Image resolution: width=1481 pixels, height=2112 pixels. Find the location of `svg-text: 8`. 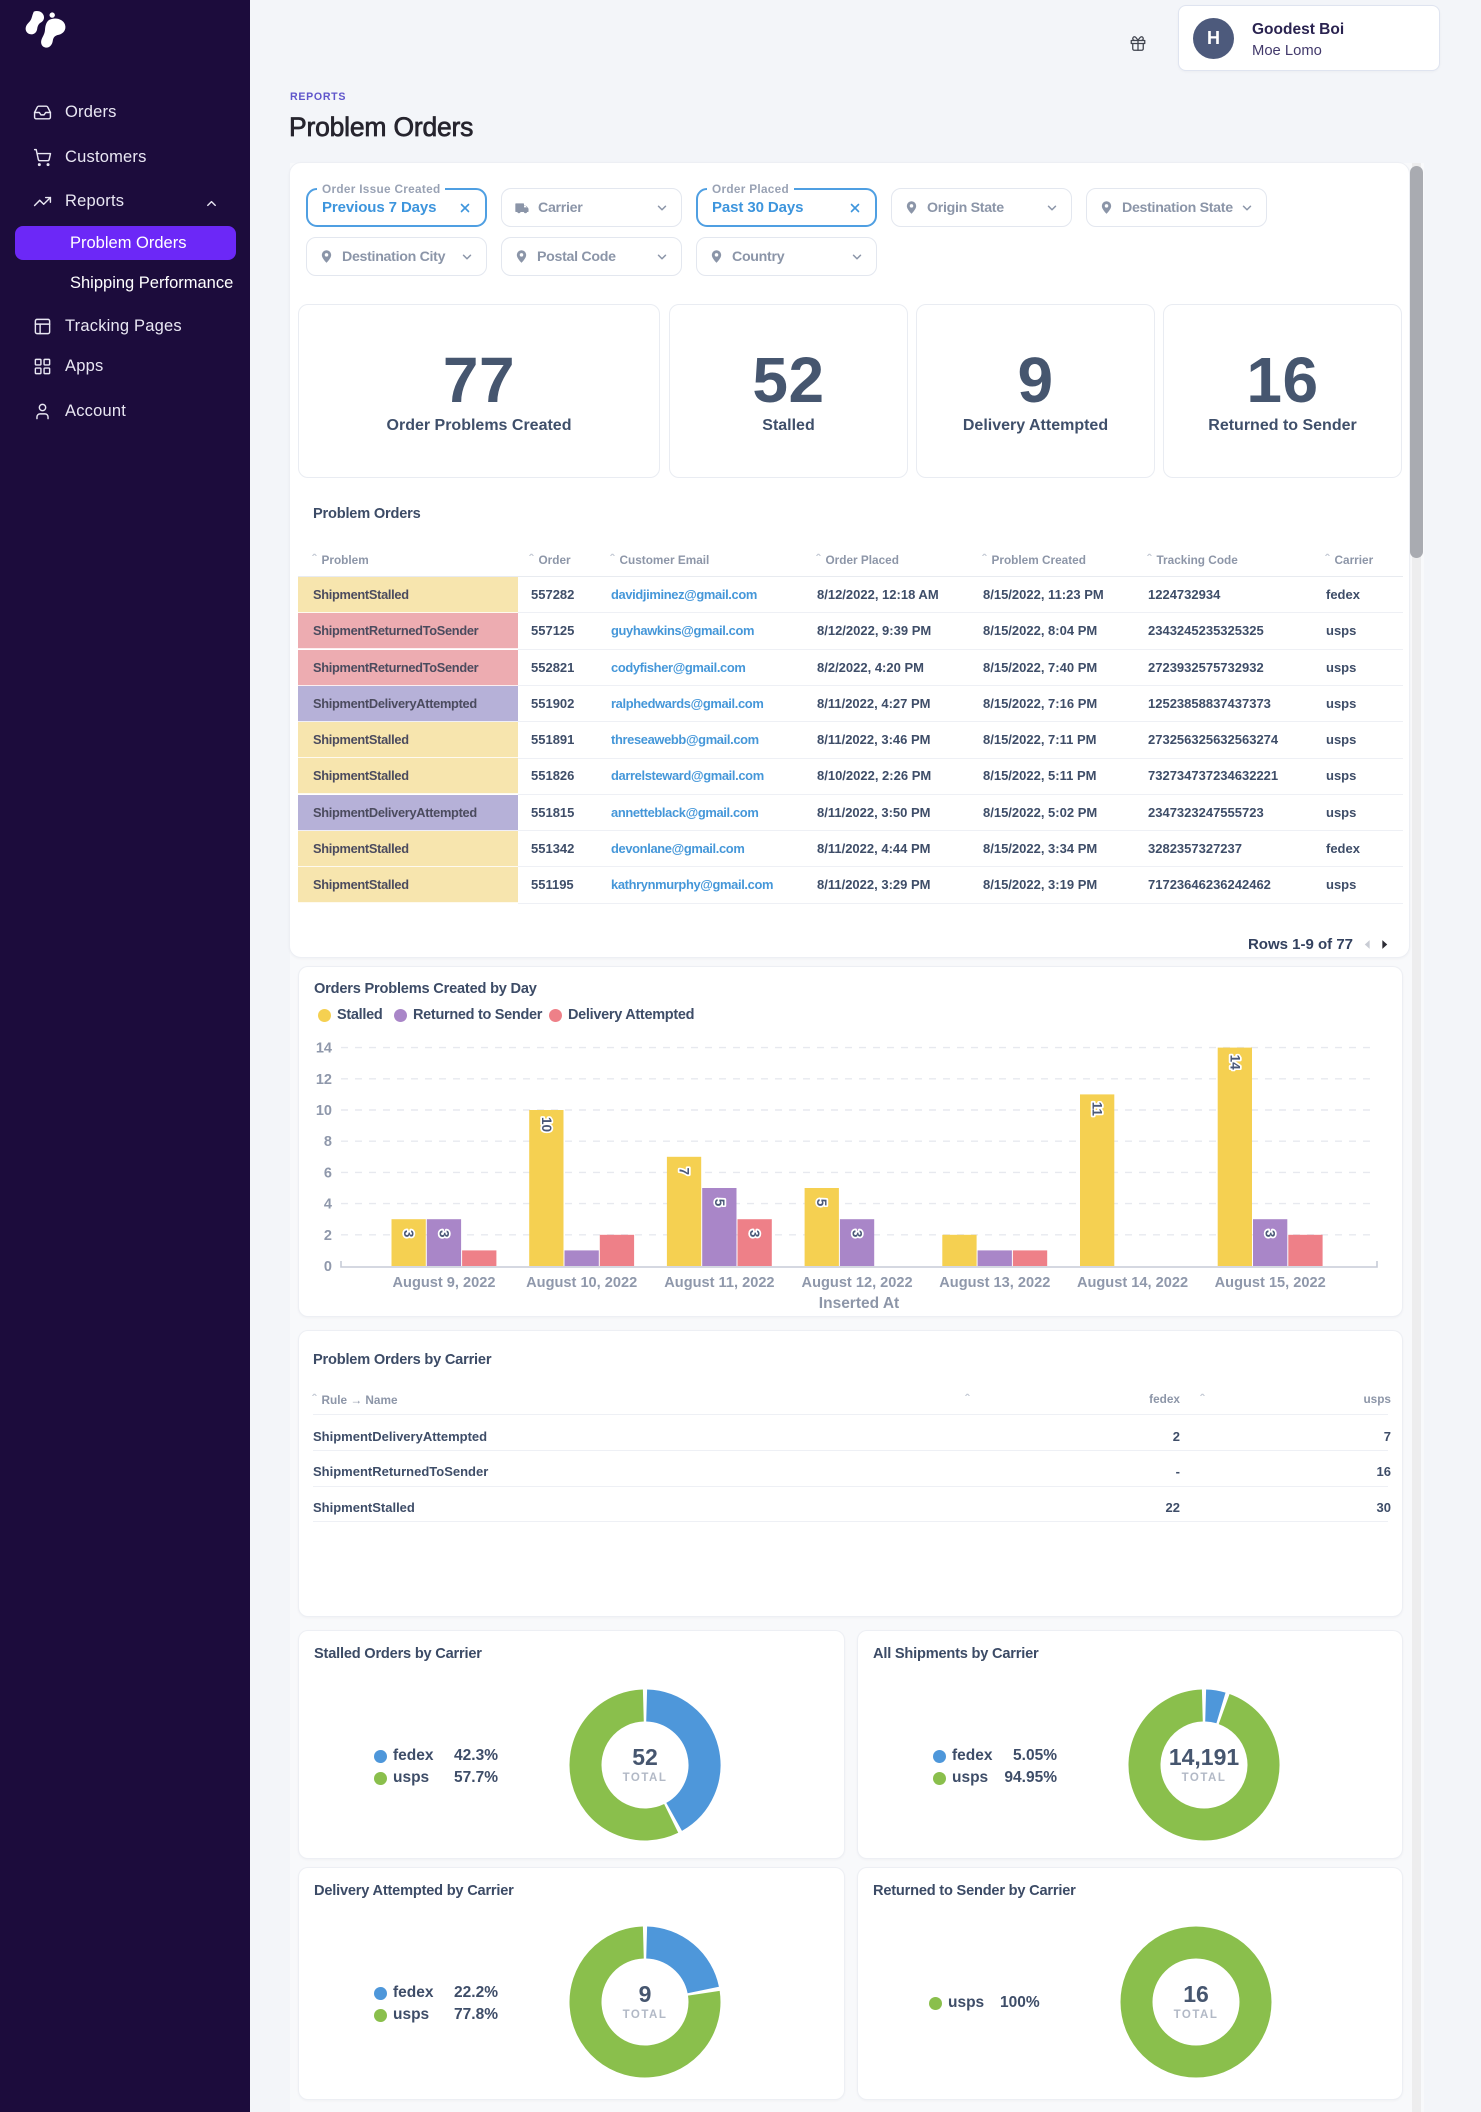

svg-text: 8 is located at coordinates (328, 1142).